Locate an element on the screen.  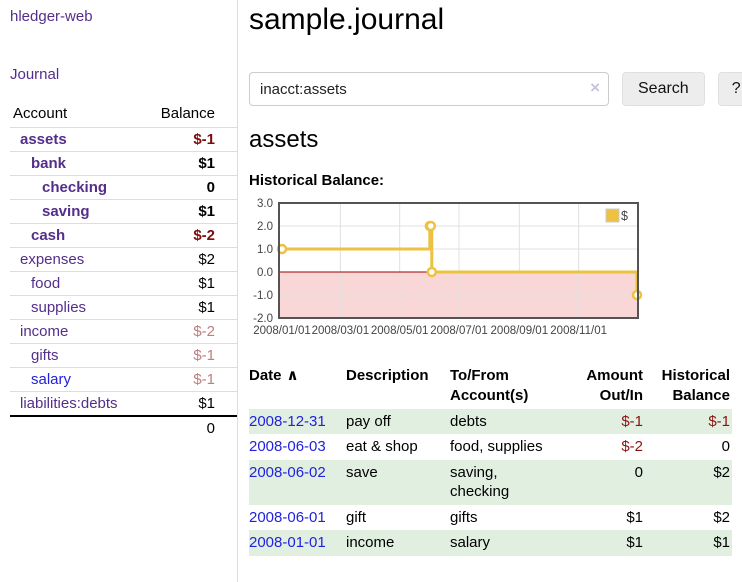
legend-label: $ is located at coordinates (624, 216).